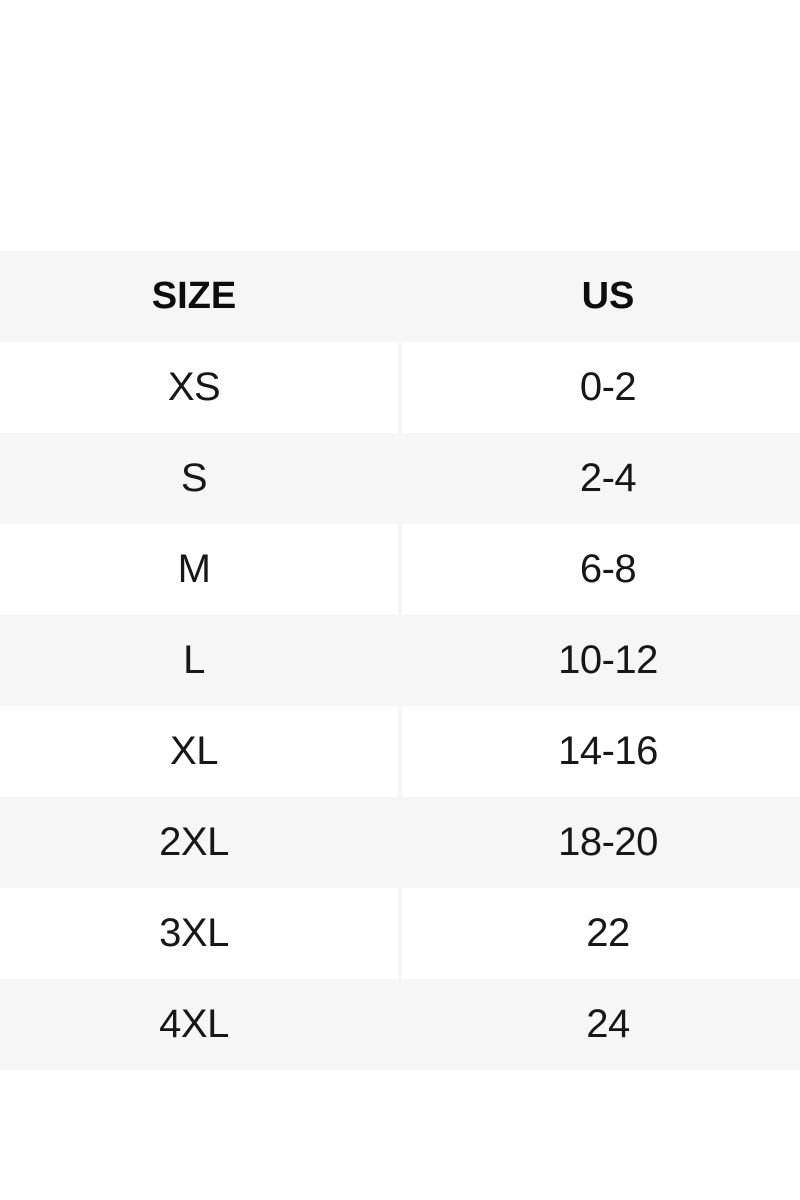  I want to click on us-cell: 14-16, so click(608, 751).